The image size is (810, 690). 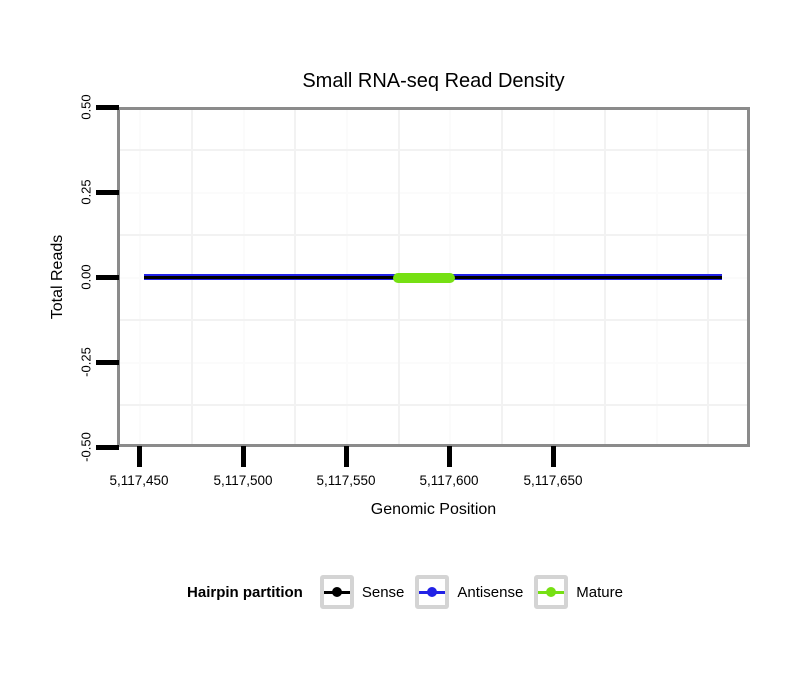 I want to click on legend-label-antisense: Antisense, so click(x=490, y=592).